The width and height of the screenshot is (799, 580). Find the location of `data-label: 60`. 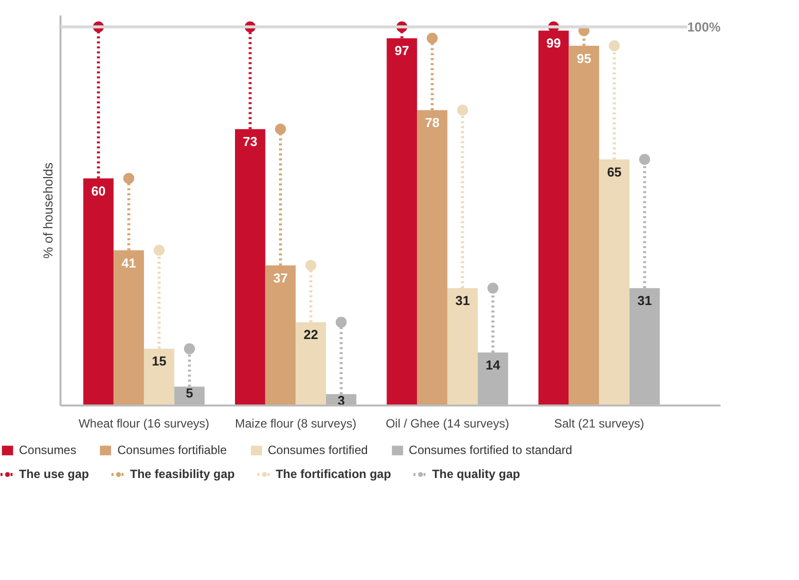

data-label: 60 is located at coordinates (98, 190).